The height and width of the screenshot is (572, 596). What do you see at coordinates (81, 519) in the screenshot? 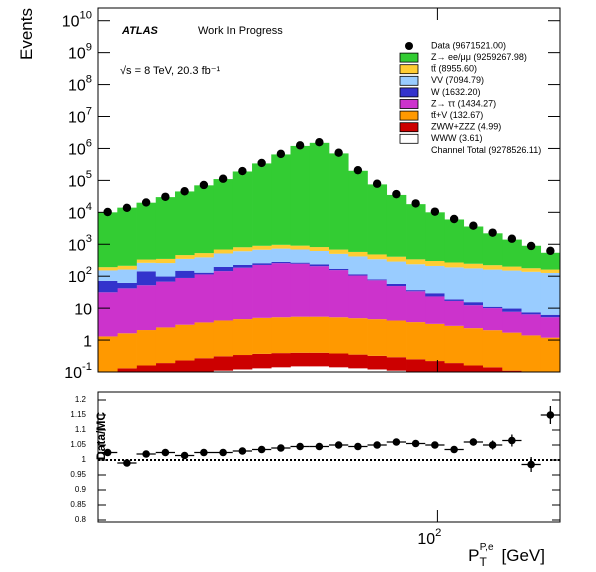
I see `y-tick-label: 0.8` at bounding box center [81, 519].